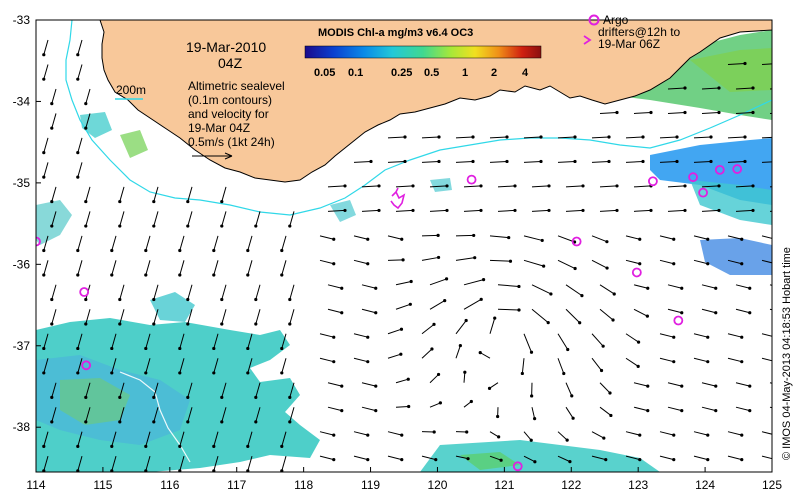 The width and height of the screenshot is (800, 500). Describe the element at coordinates (228, 114) in the screenshot. I see `legend-line-3: and velocity for` at that location.